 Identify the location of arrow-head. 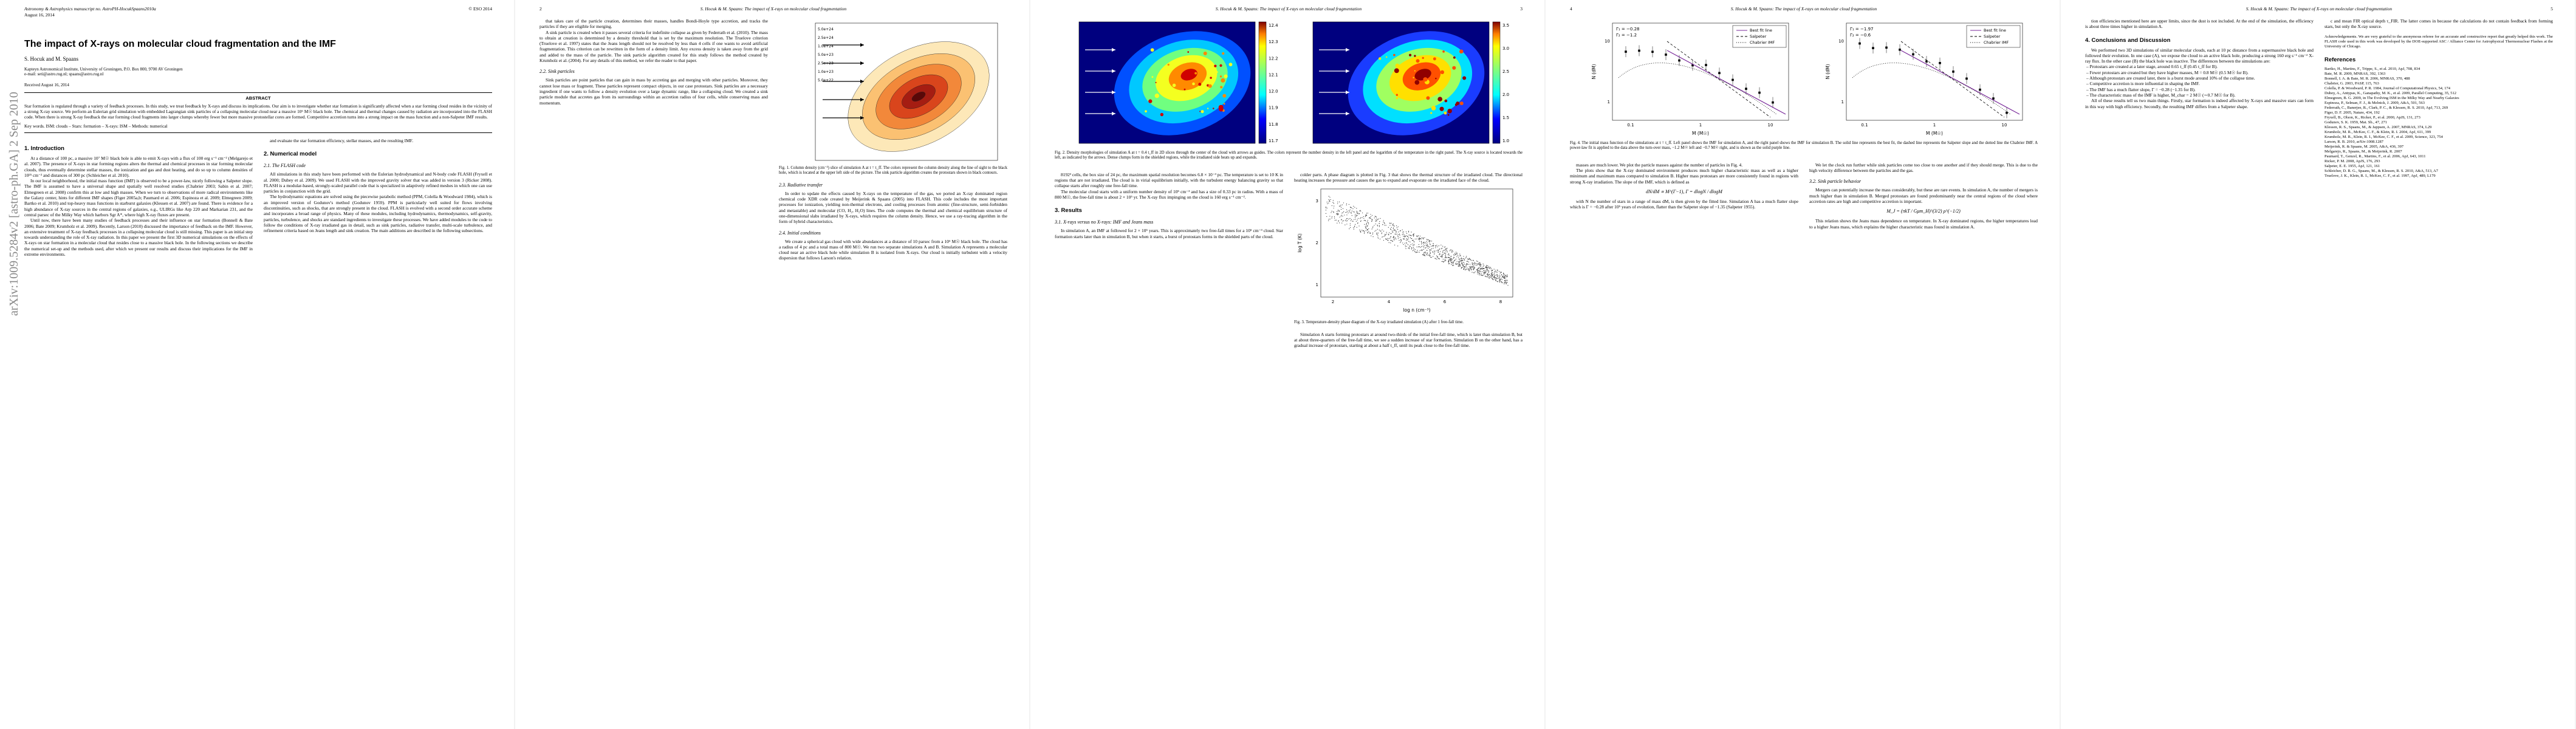
(1348, 50).